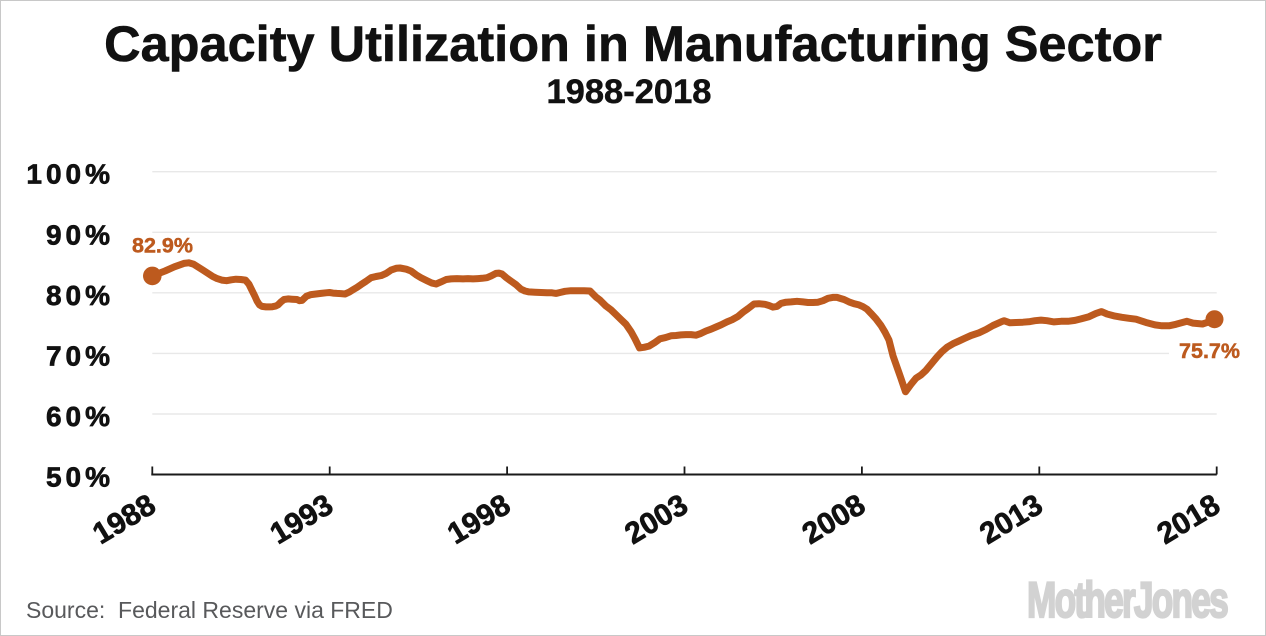 The height and width of the screenshot is (636, 1266). I want to click on svg-text: 100%, so click(70, 174).